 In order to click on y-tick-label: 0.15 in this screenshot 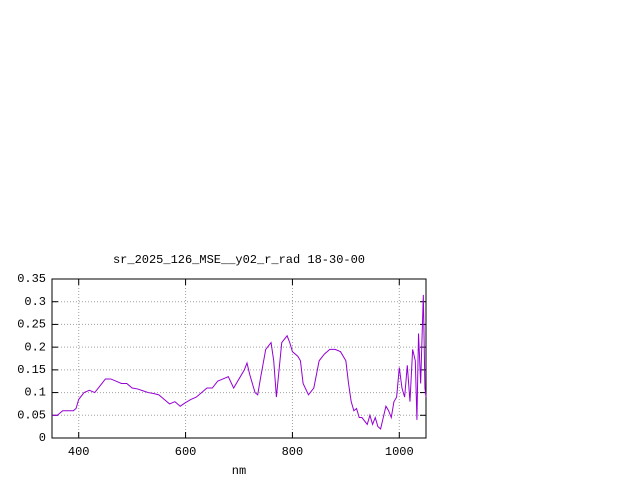, I will do `click(31, 370)`.